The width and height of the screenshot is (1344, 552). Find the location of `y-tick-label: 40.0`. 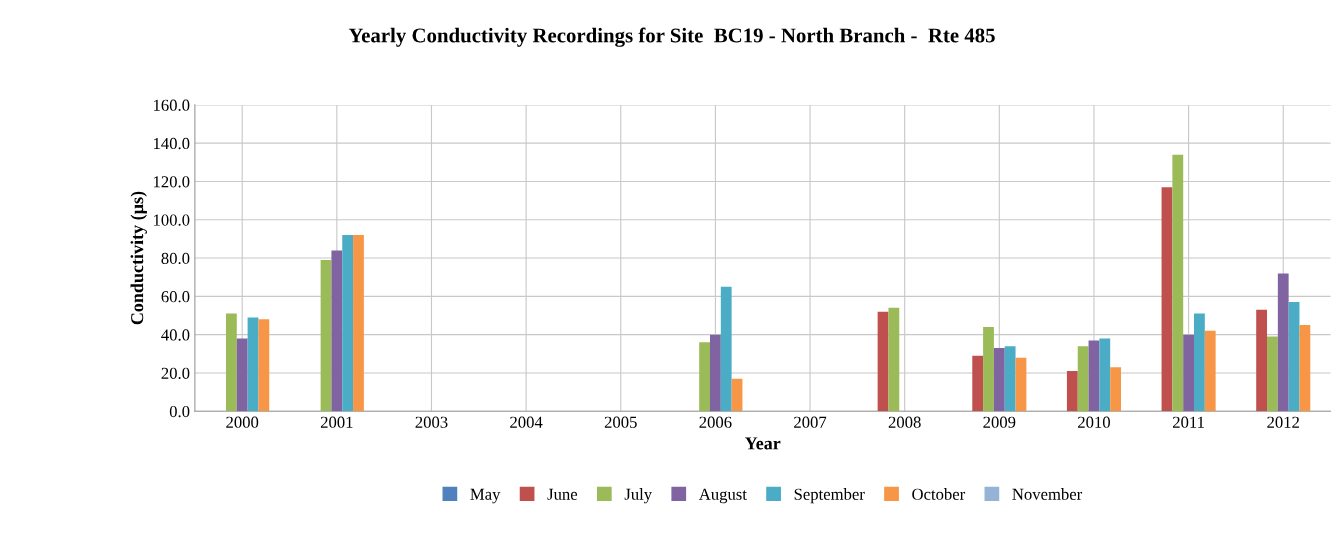

y-tick-label: 40.0 is located at coordinates (175, 335).